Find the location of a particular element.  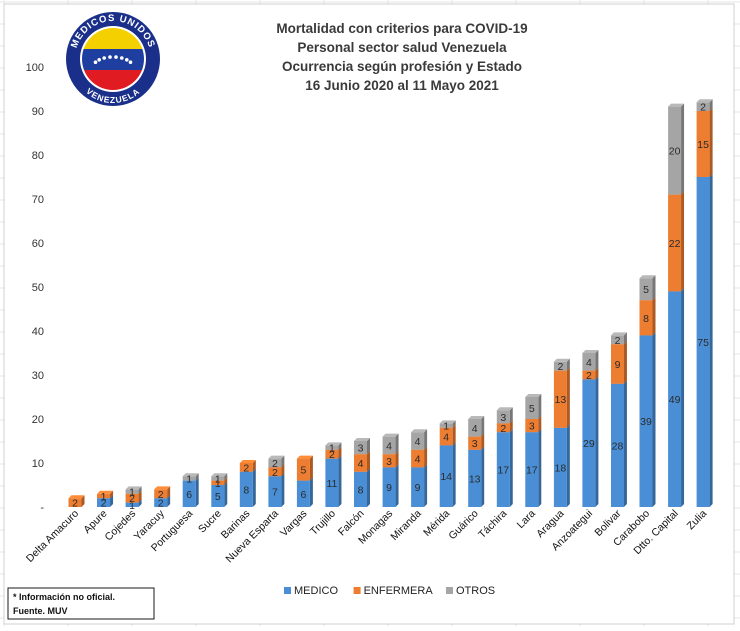

data-label: 22 is located at coordinates (675, 244).